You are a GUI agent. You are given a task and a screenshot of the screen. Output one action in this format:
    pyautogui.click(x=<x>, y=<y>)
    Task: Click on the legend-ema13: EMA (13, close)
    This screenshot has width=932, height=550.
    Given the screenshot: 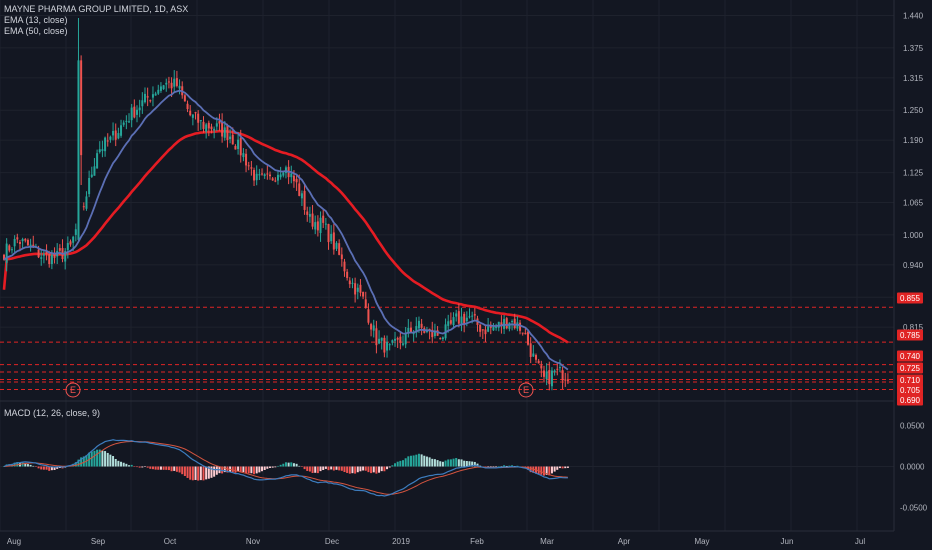 What is the action you would take?
    pyautogui.click(x=36, y=20)
    